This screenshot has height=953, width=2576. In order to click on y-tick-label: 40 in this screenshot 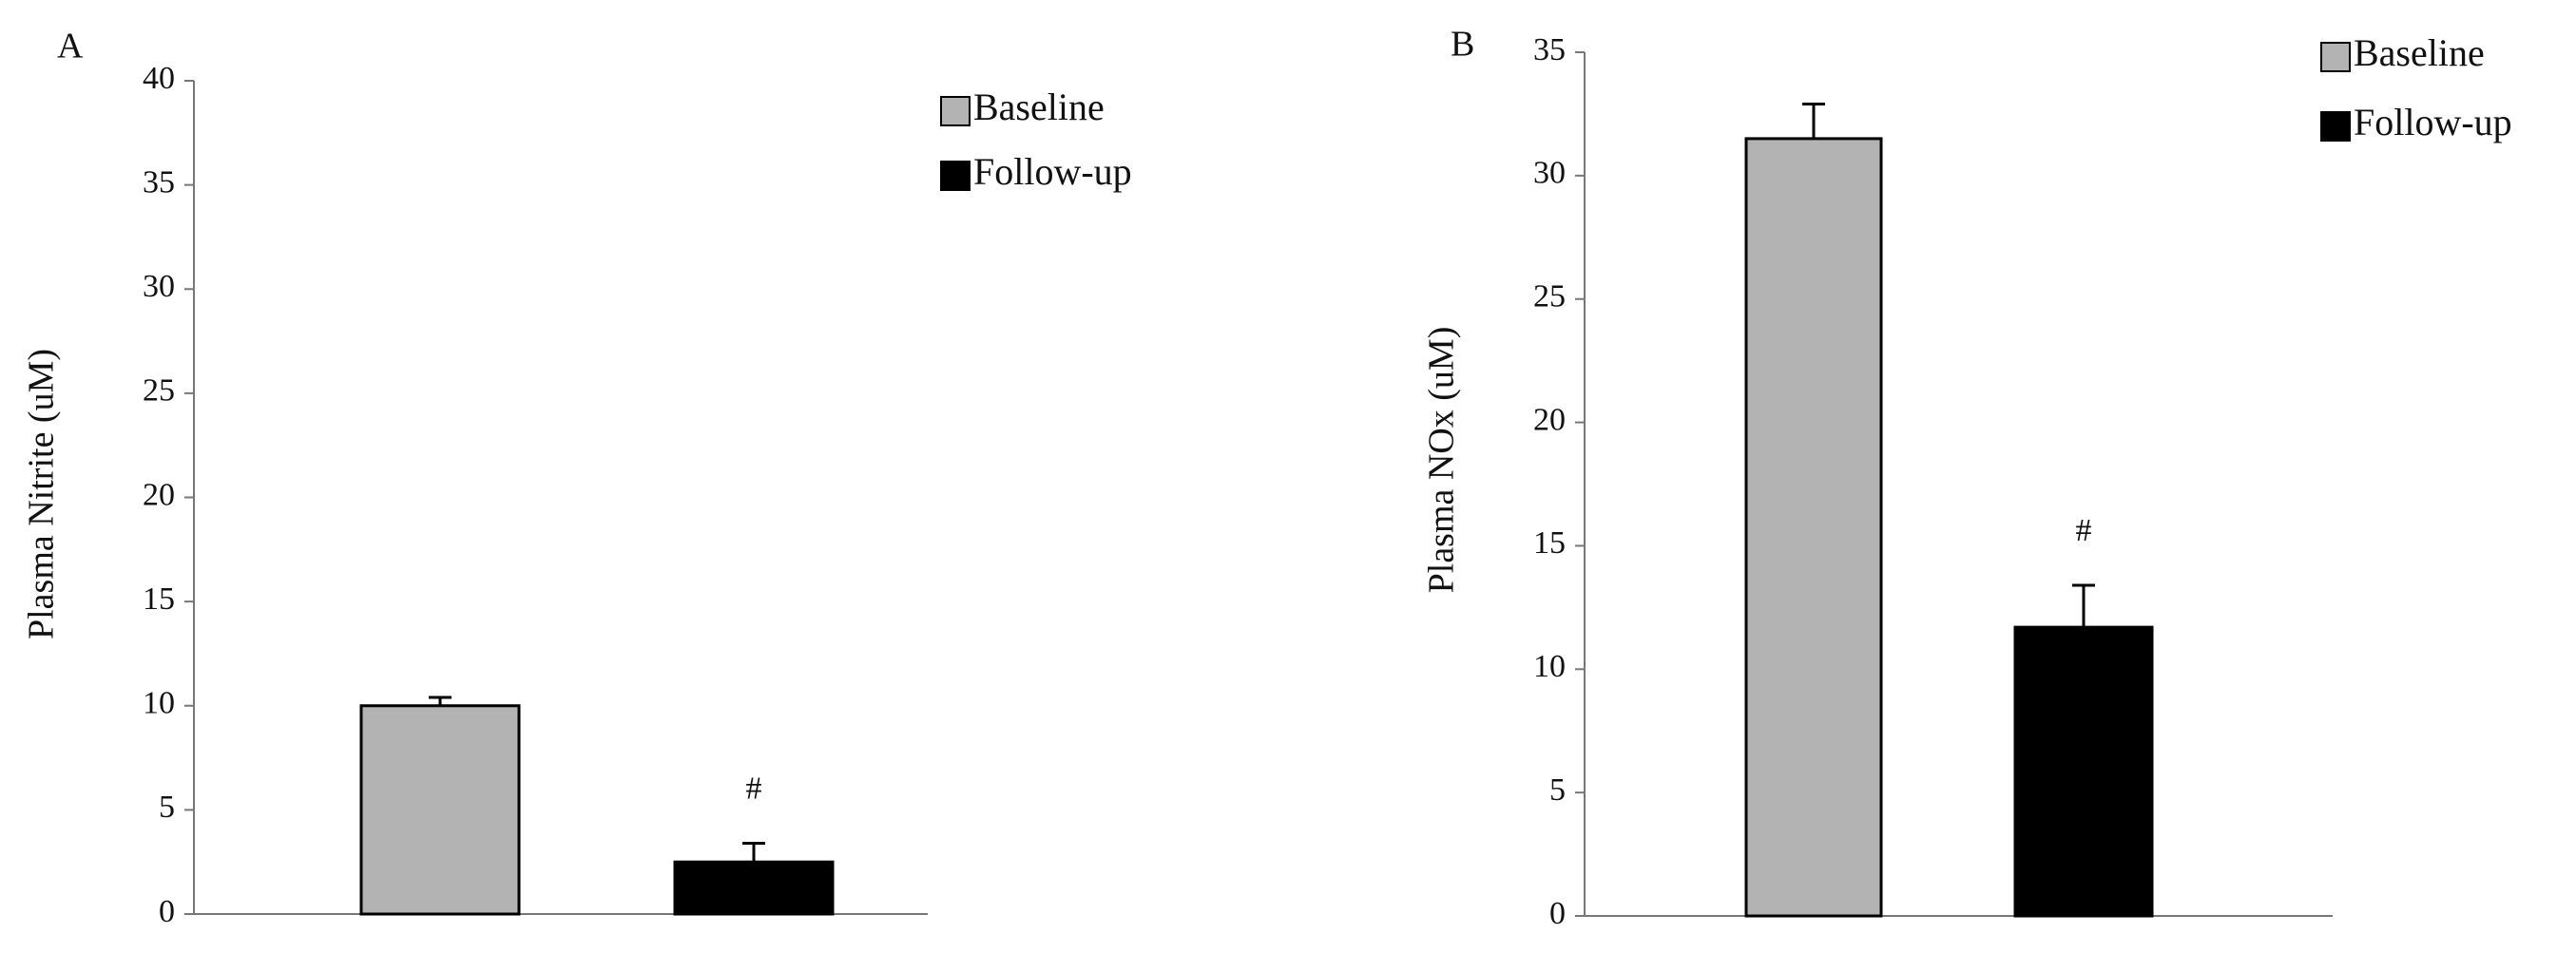, I will do `click(159, 78)`.